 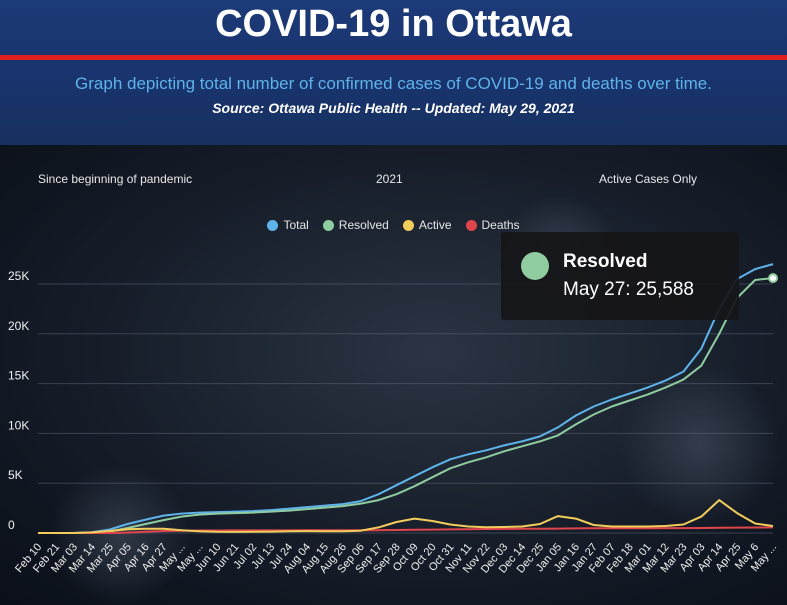 I want to click on tooltip-series-dot, so click(x=535, y=266).